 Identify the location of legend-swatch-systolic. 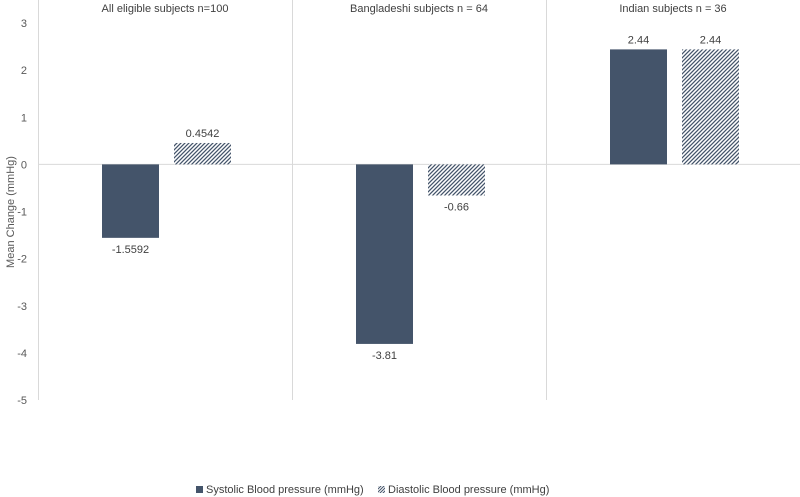
(199, 489).